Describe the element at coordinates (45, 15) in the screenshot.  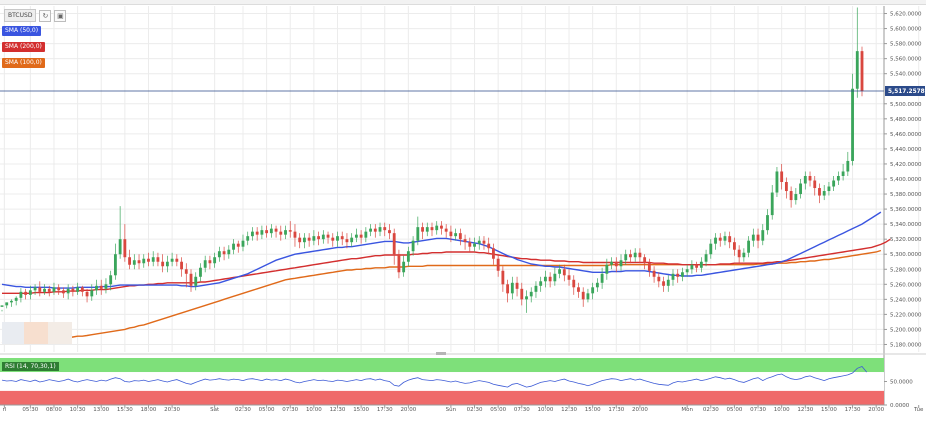
I see `refresh-icon: ↻` at that location.